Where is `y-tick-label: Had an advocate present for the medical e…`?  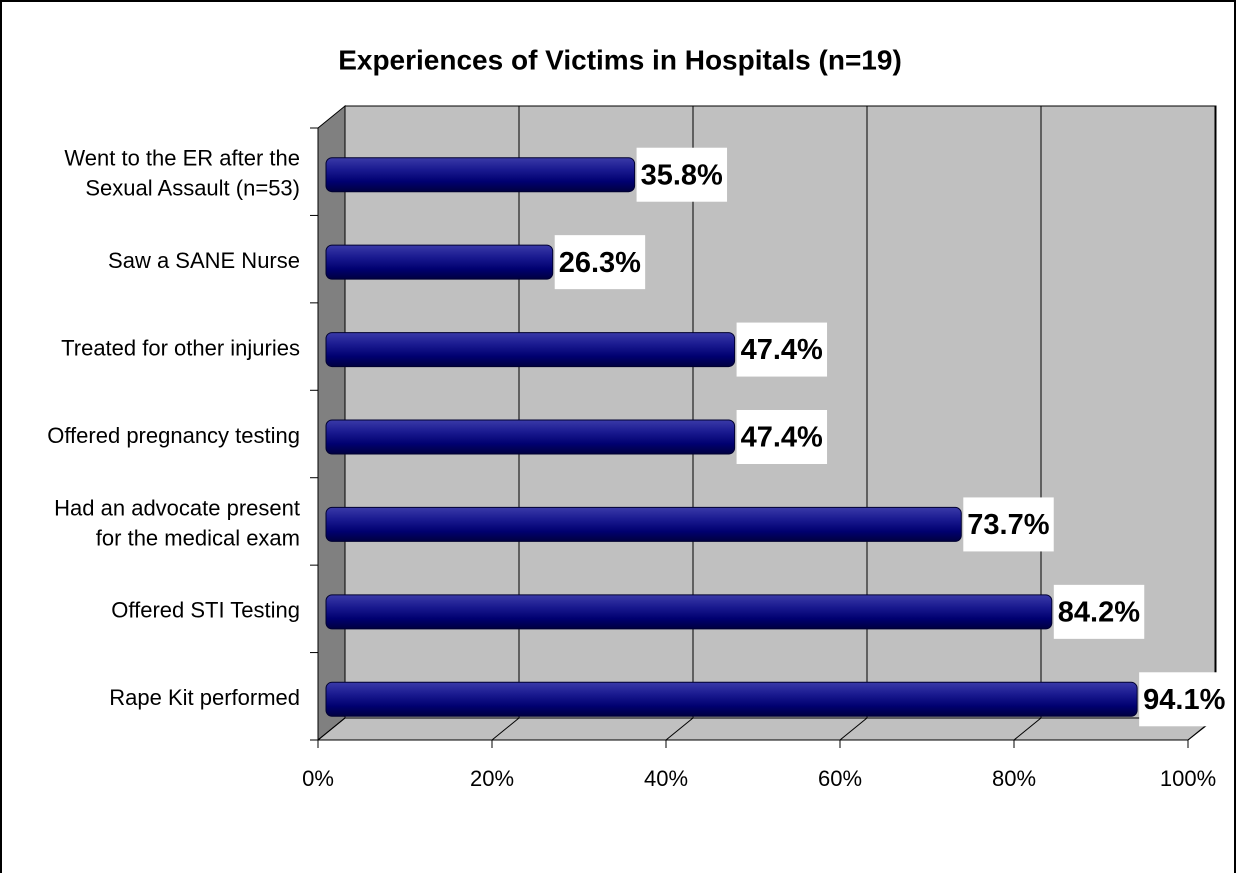
y-tick-label: Had an advocate present for the medical e… is located at coordinates (177, 522).